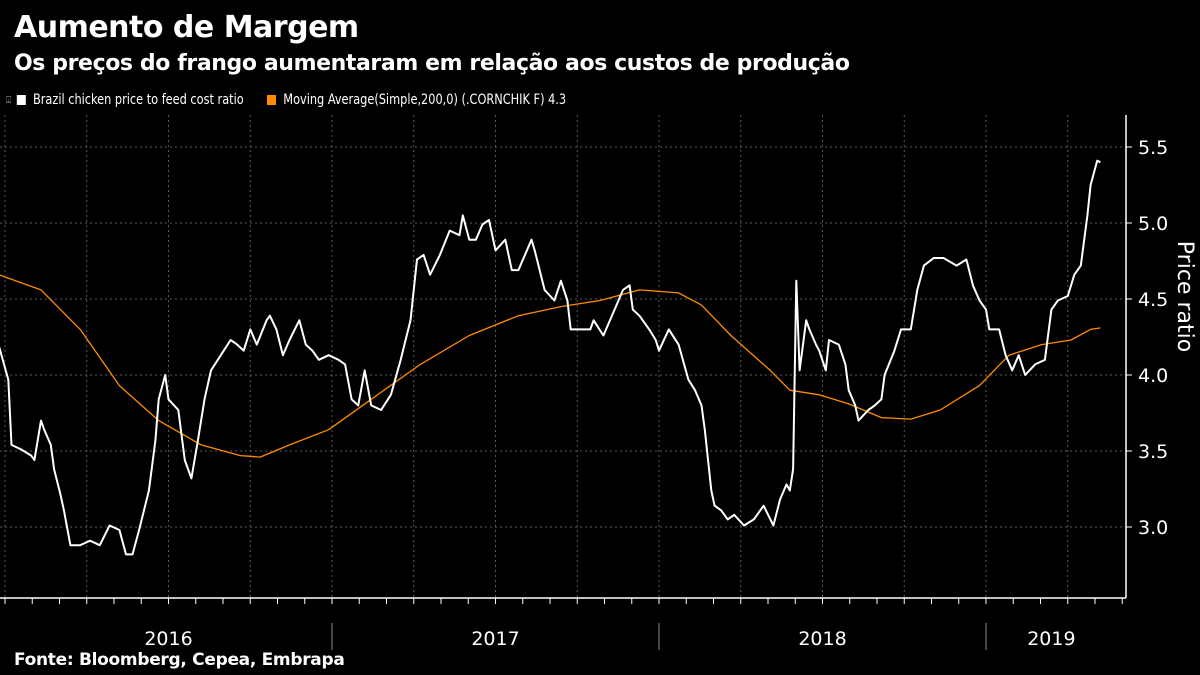  What do you see at coordinates (186, 27) in the screenshot?
I see `chart-title: Aumento de Margem` at bounding box center [186, 27].